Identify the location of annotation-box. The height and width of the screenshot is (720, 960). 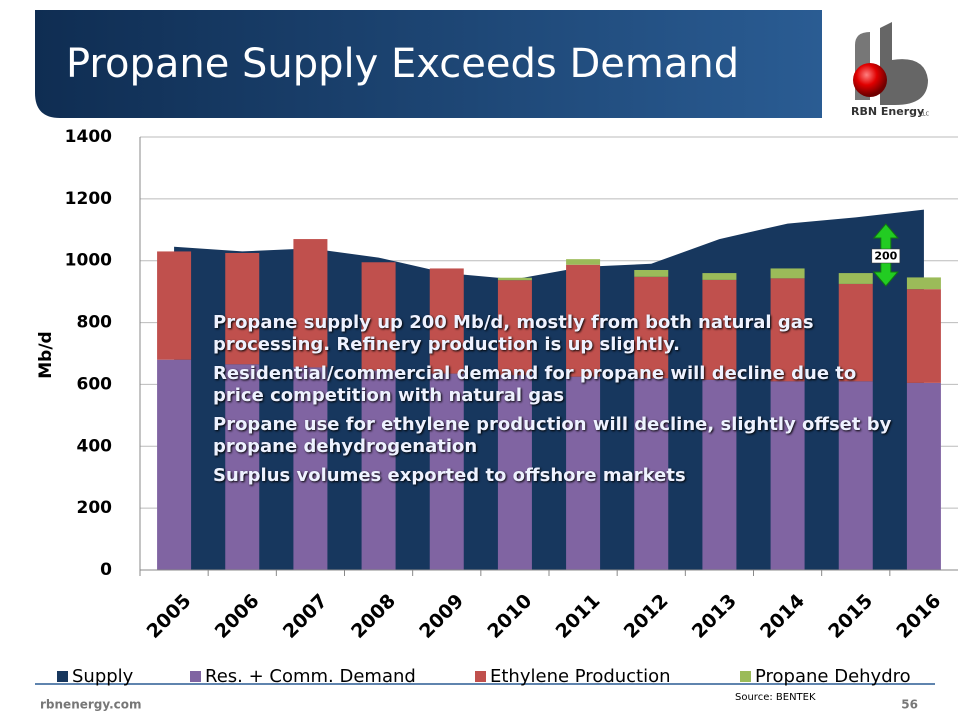
(886, 256).